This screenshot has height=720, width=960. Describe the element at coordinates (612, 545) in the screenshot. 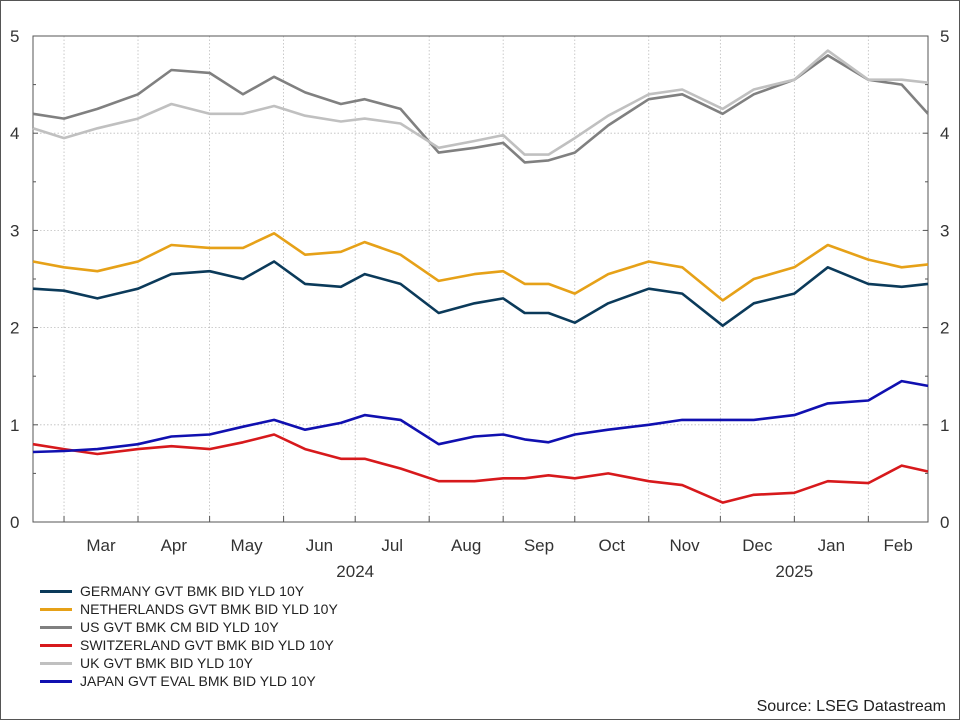

I see `x-month-label: Oct` at that location.